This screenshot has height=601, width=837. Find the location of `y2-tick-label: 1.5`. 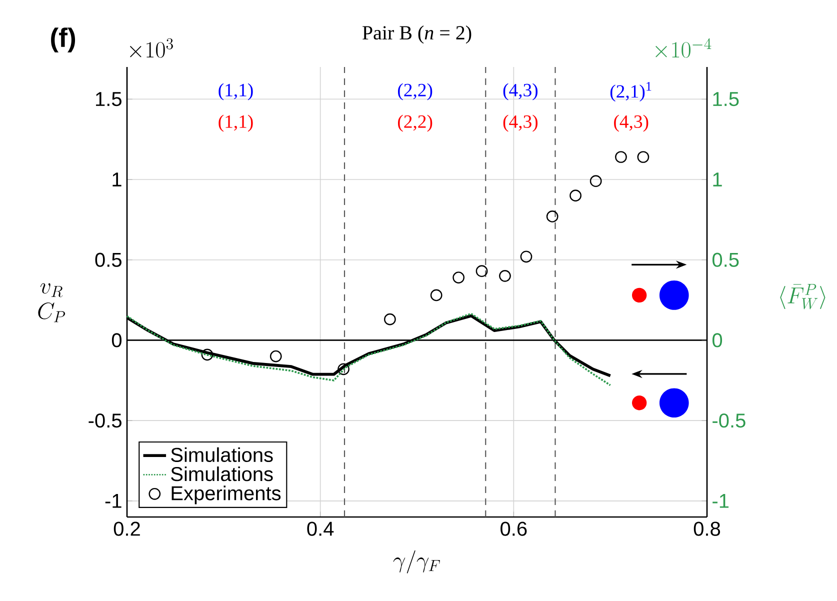

y2-tick-label: 1.5 is located at coordinates (726, 99).